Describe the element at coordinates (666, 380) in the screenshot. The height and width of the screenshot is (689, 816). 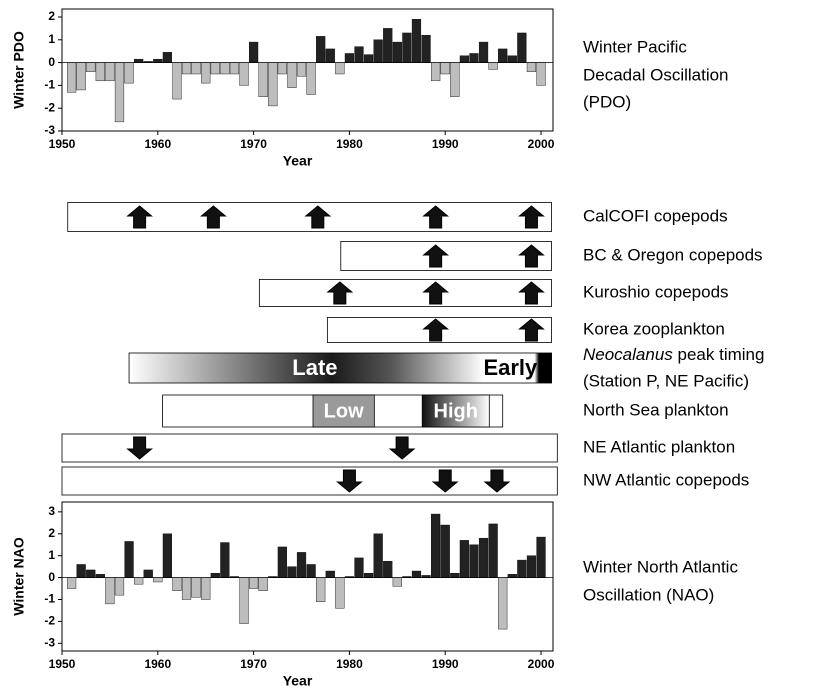
I see `row-label-line: (Station P, NE Pacific)` at that location.